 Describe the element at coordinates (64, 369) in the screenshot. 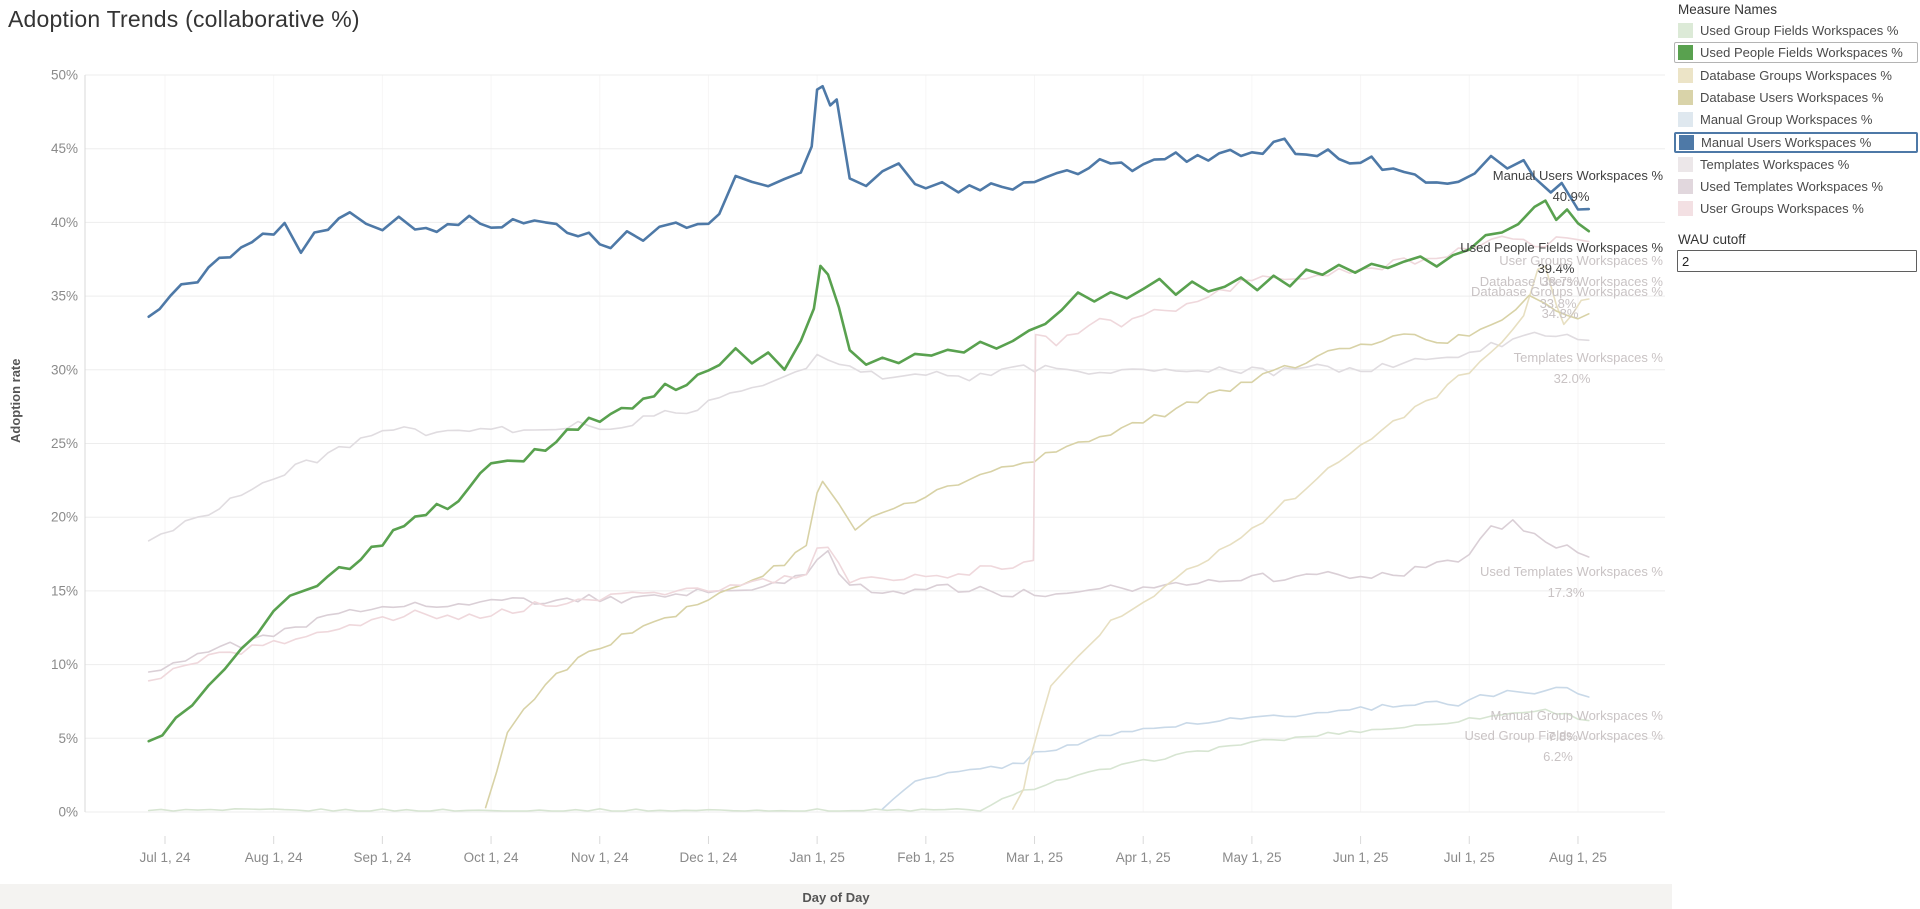

I see `y-tick-label: 30%` at that location.